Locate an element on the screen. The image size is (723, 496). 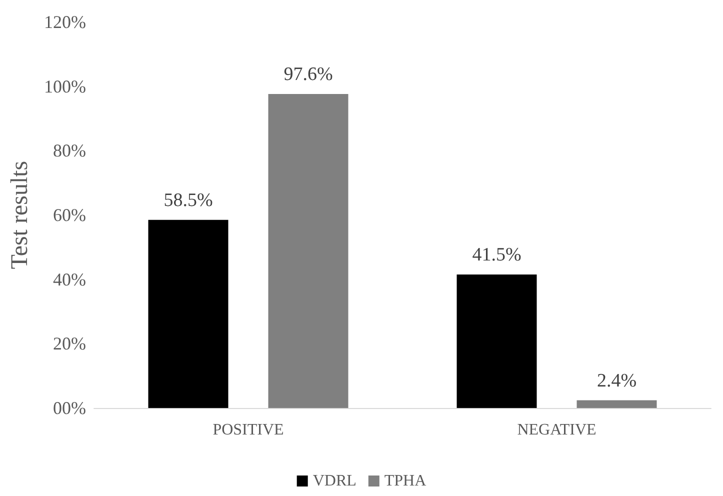
y-tick-label: 60% is located at coordinates (69, 215).